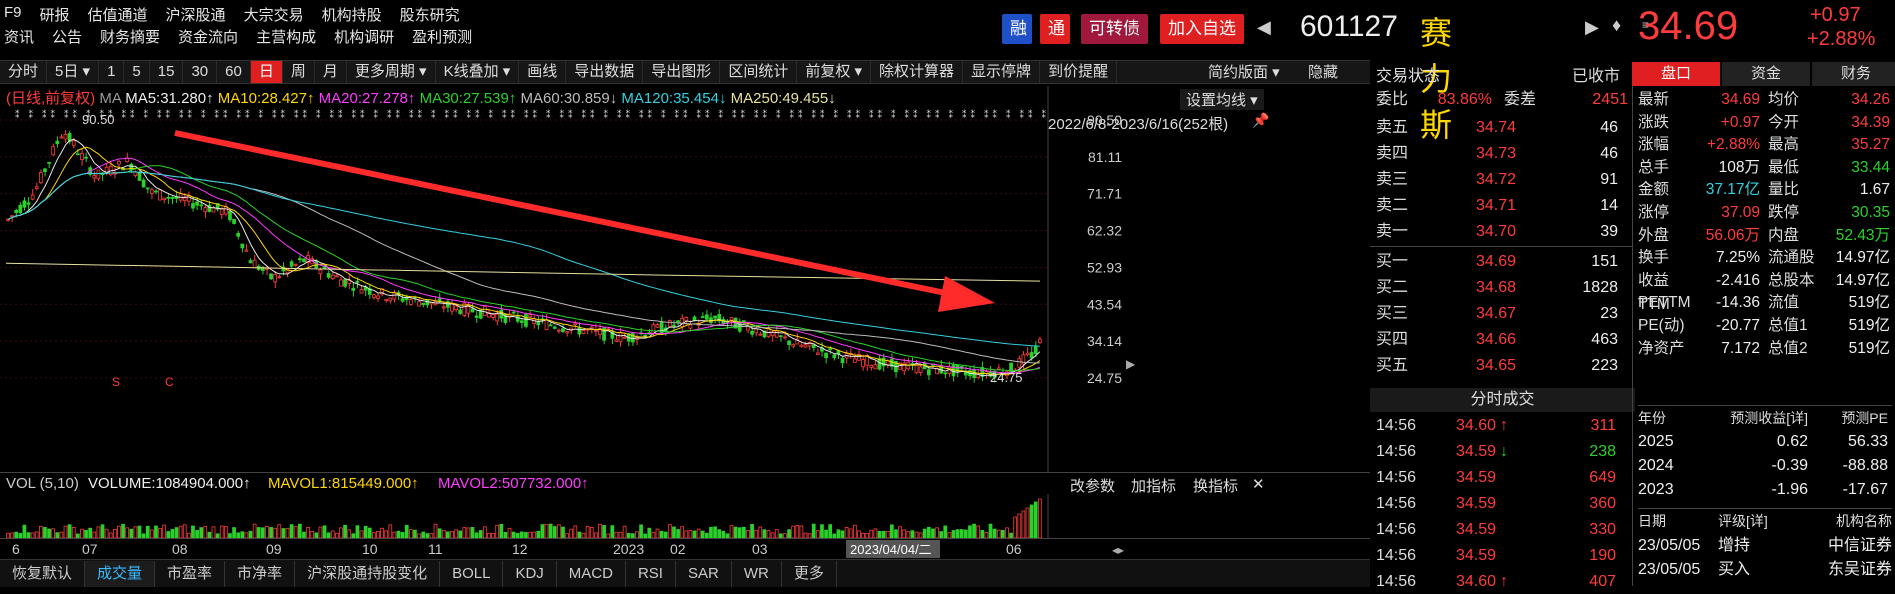 The image size is (1895, 594). I want to click on toolbar-item: 15, so click(167, 72).